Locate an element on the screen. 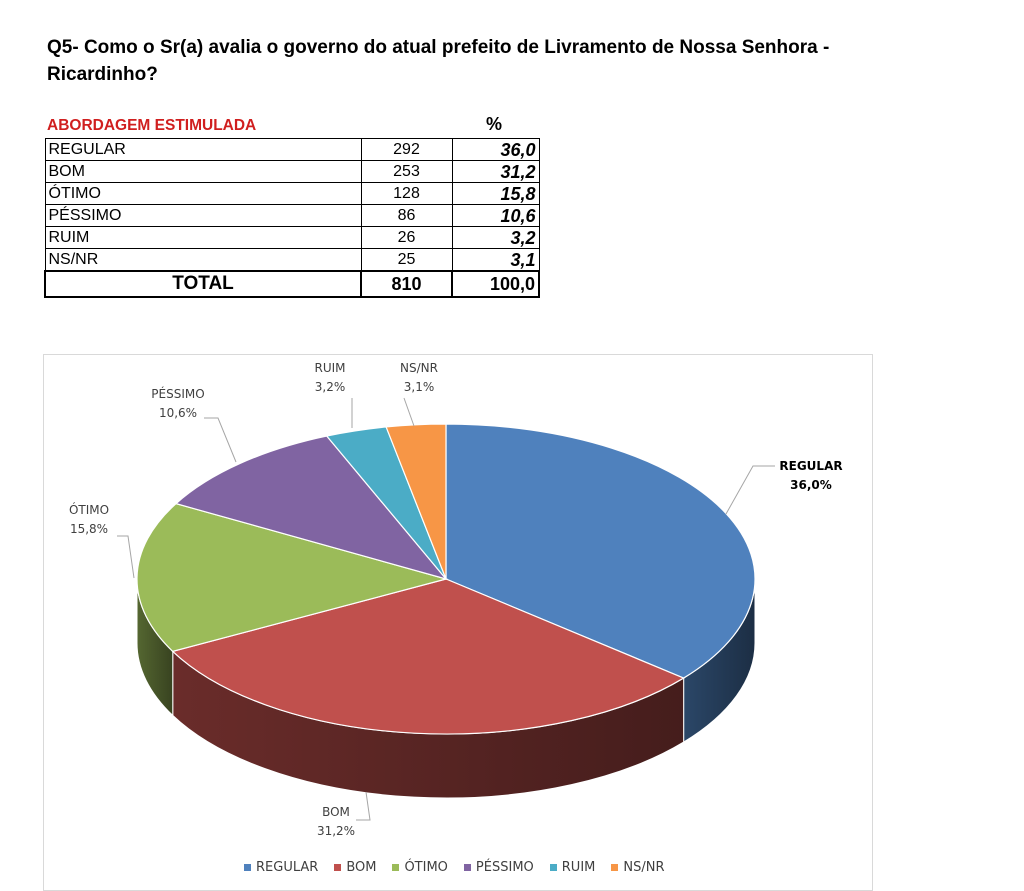 Image resolution: width=1024 pixels, height=891 pixels. pie-slice-p-ssimo is located at coordinates (311, 508).